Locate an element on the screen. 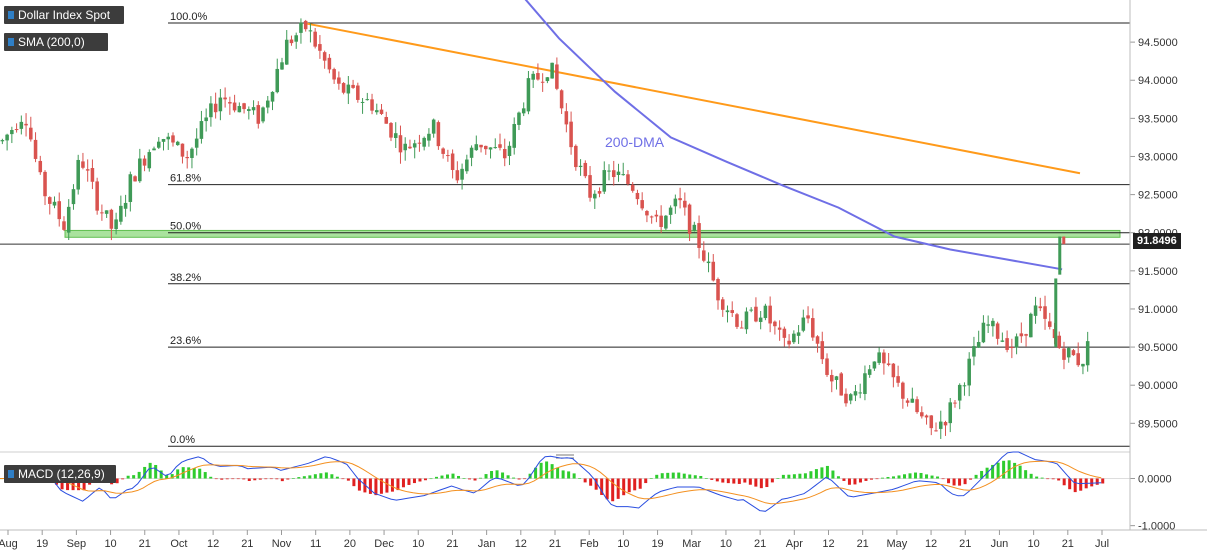 Image resolution: width=1207 pixels, height=555 pixels. x-tick-label: May is located at coordinates (896, 544).